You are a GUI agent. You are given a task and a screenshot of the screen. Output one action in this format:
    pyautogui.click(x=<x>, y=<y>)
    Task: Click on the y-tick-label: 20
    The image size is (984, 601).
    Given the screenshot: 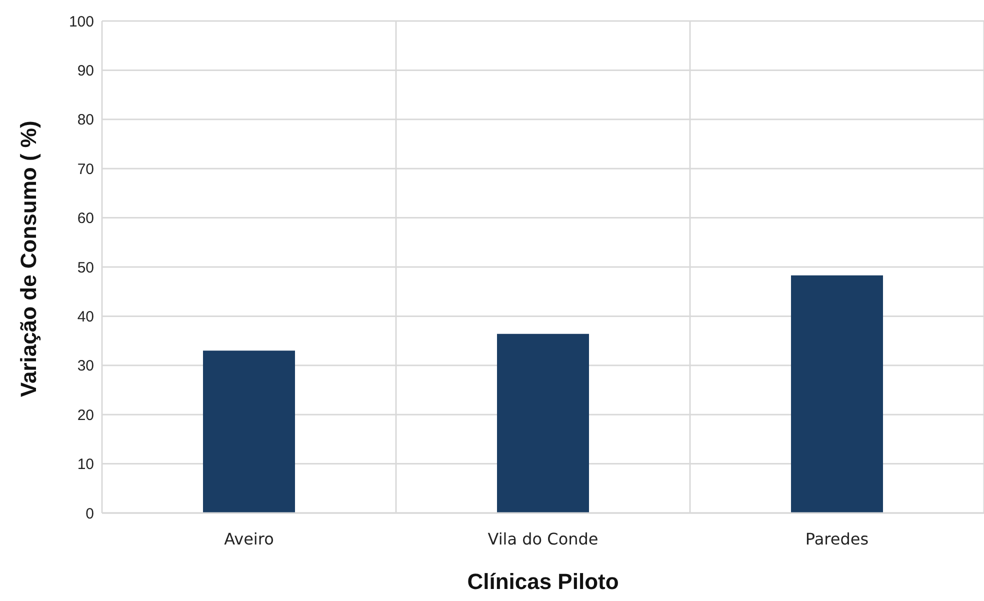 What is the action you would take?
    pyautogui.click(x=85, y=415)
    